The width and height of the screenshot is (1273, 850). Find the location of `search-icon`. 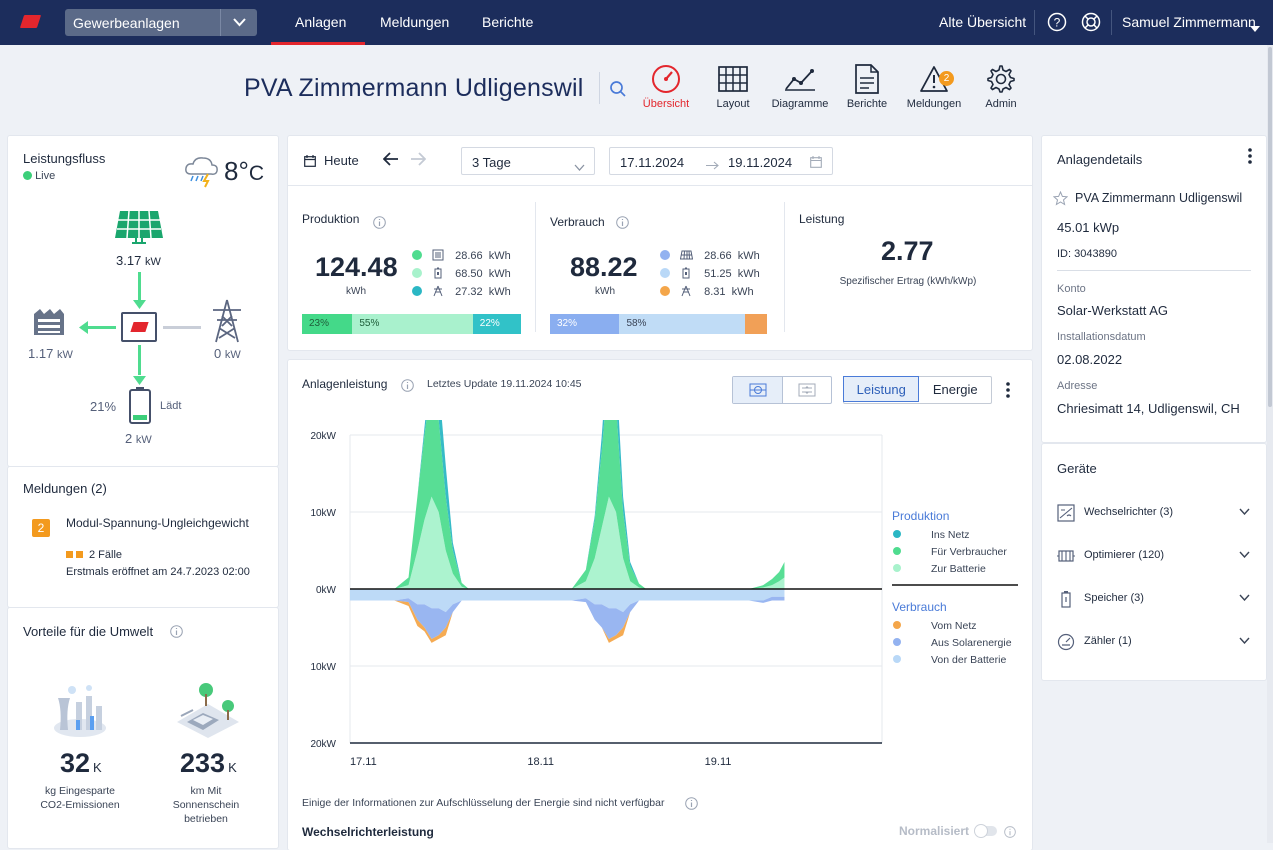

search-icon is located at coordinates (618, 91).